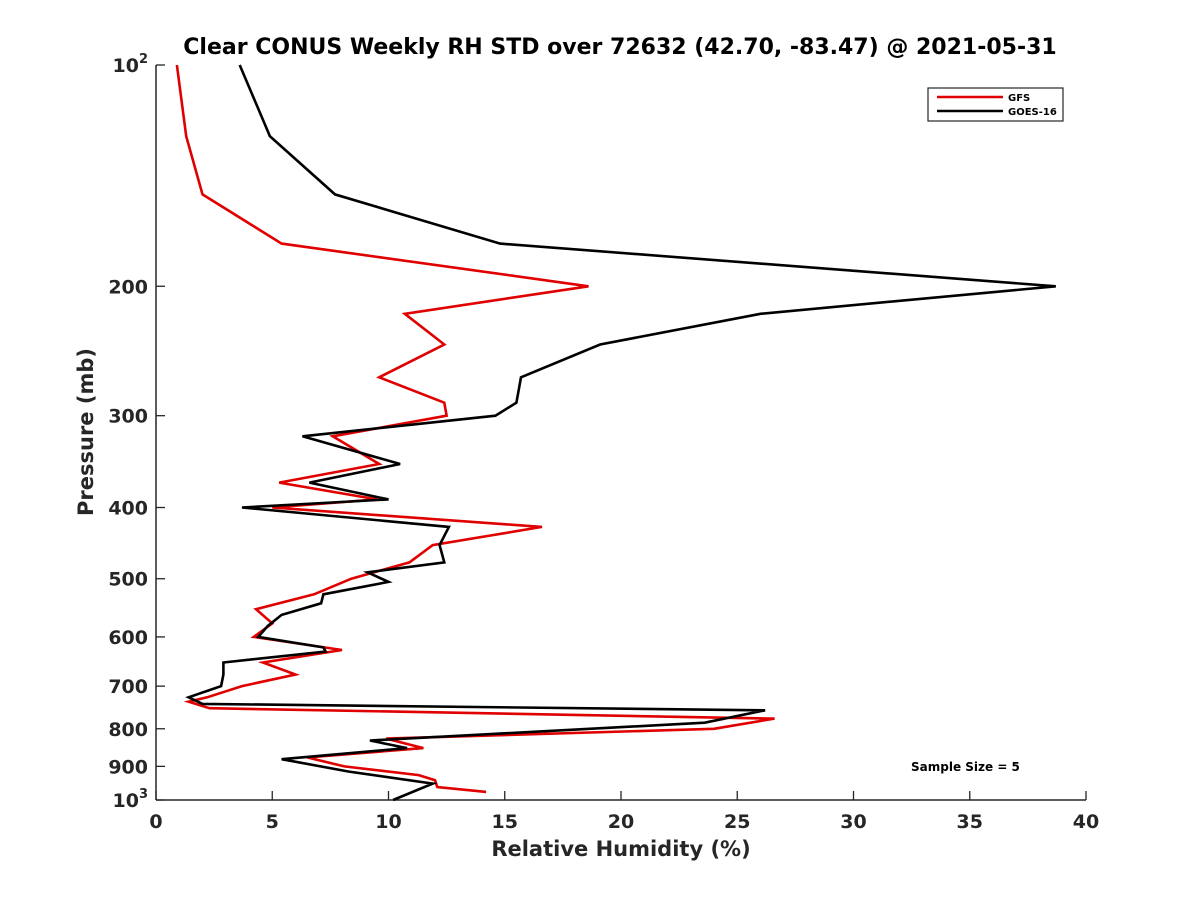  I want to click on y-tick-label: 300, so click(128, 417).